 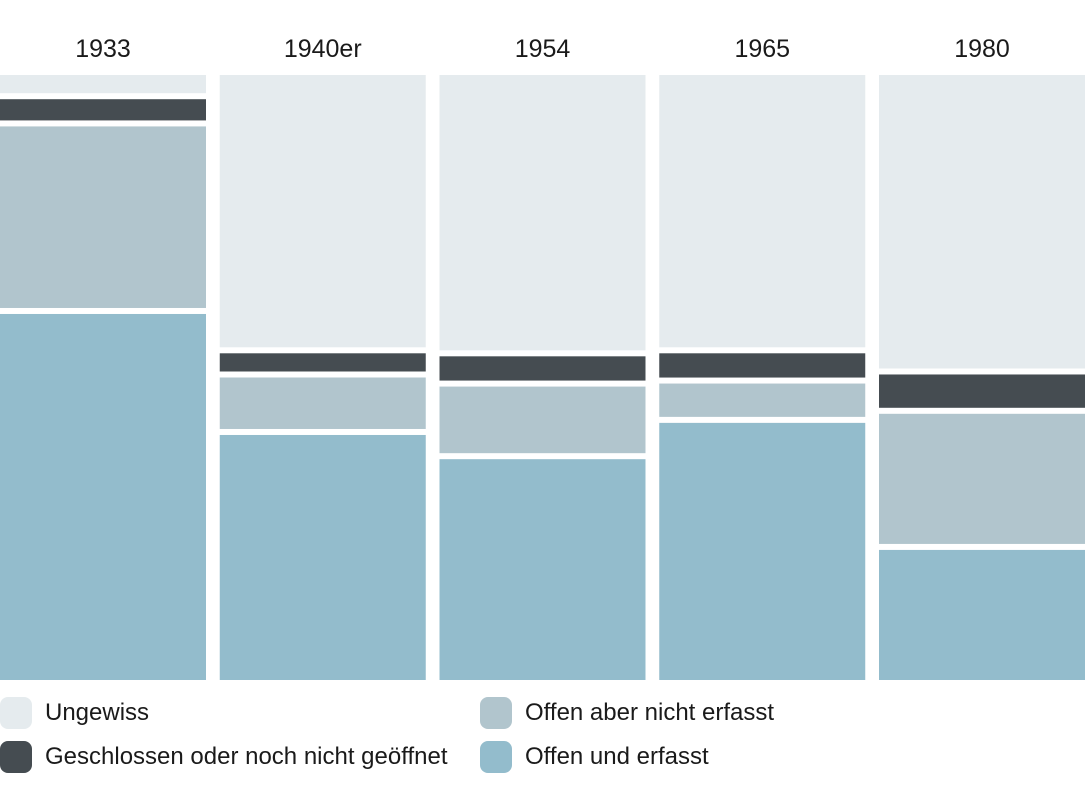 I want to click on legend-label-offen-nicht-erfasst: Offen aber nicht erfasst, so click(x=650, y=712).